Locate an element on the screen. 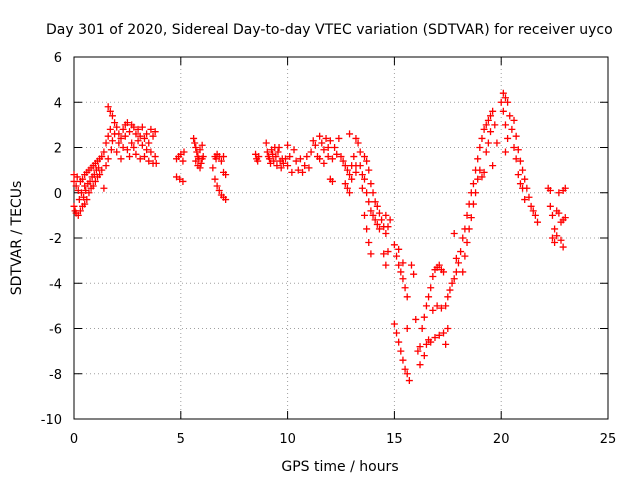  y-tick-label: 0 is located at coordinates (58, 194).